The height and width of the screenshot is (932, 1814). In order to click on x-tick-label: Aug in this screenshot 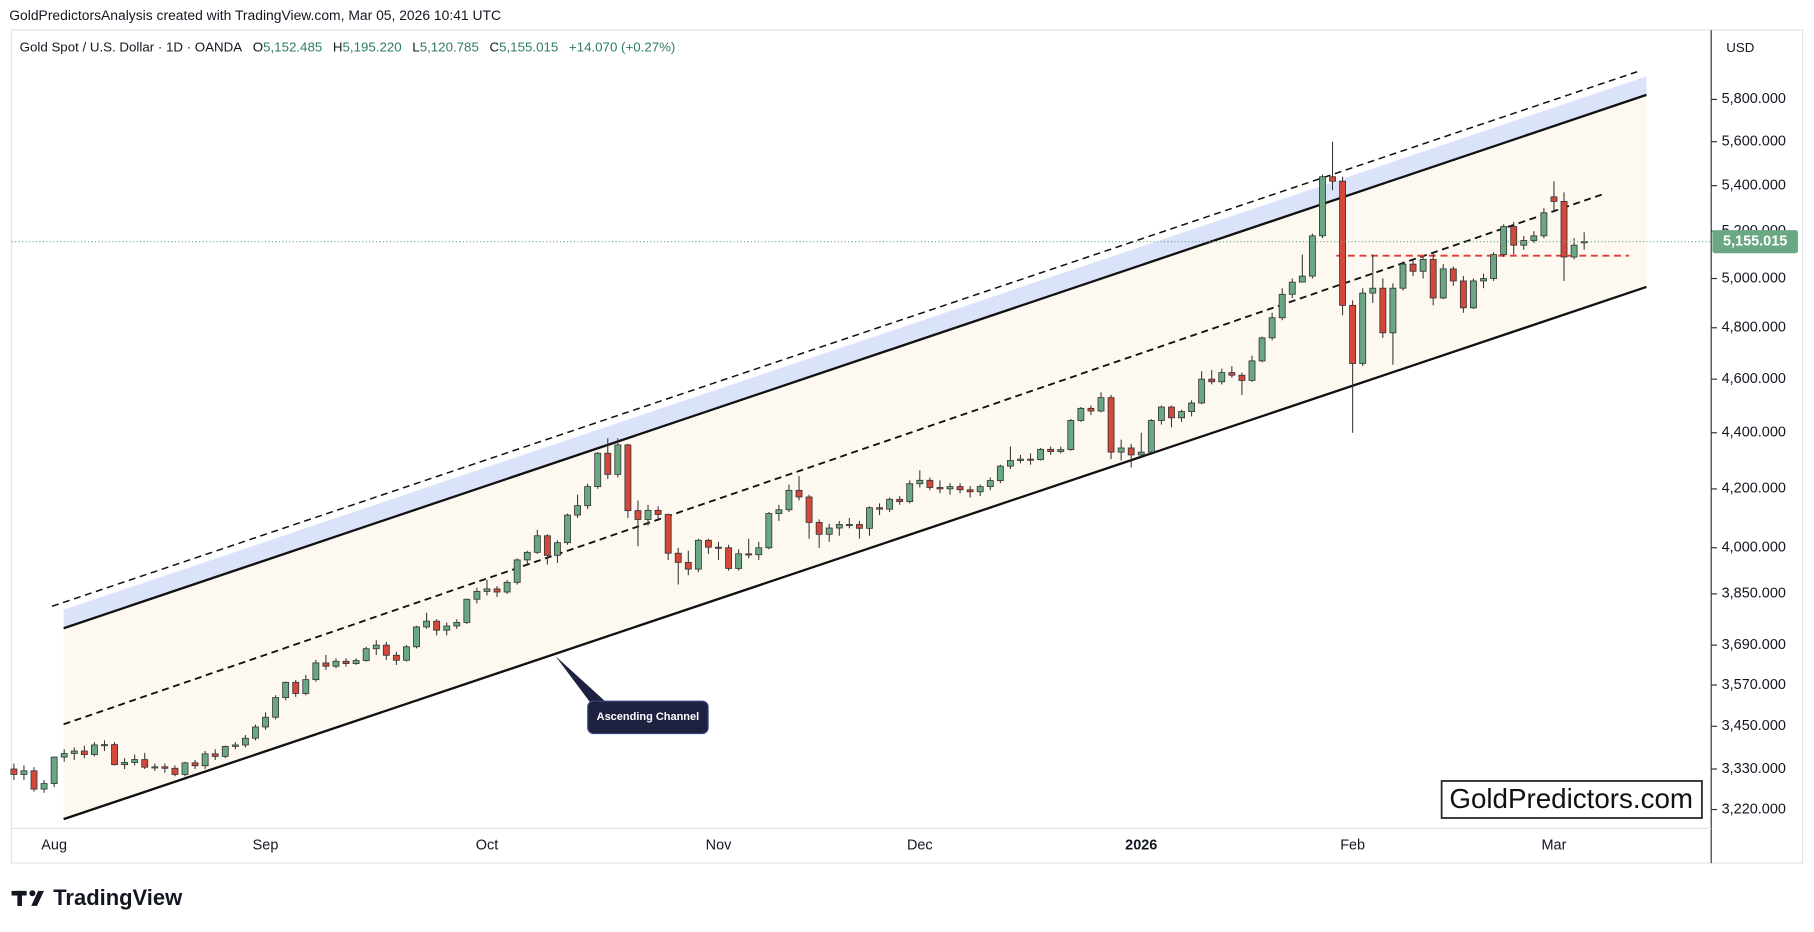, I will do `click(54, 846)`.